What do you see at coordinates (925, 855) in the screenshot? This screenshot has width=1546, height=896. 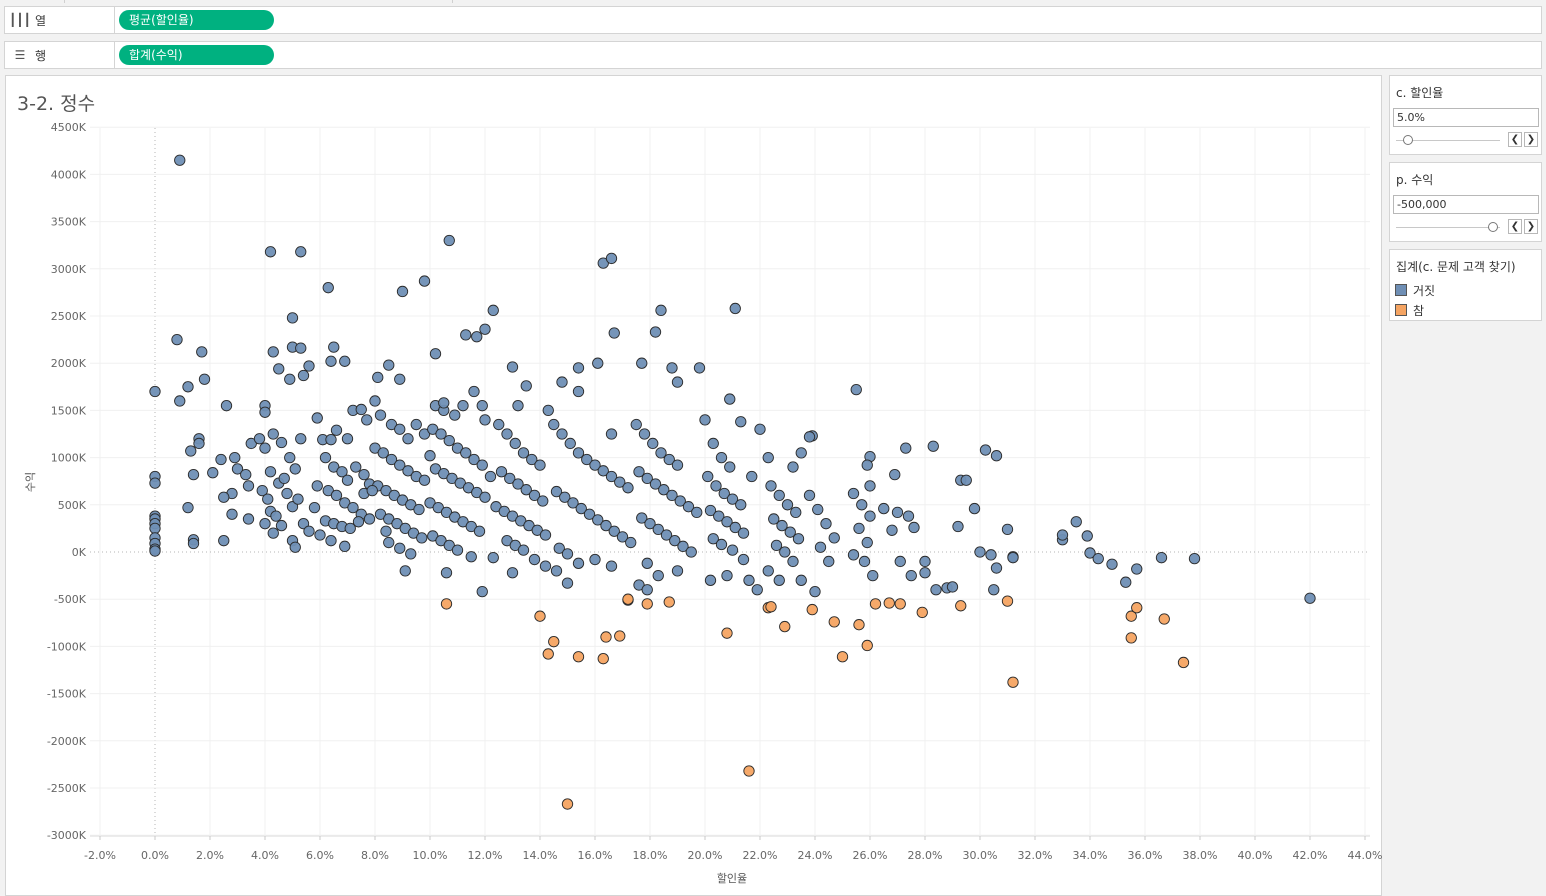 I see `x-tick-label: 28.0%` at bounding box center [925, 855].